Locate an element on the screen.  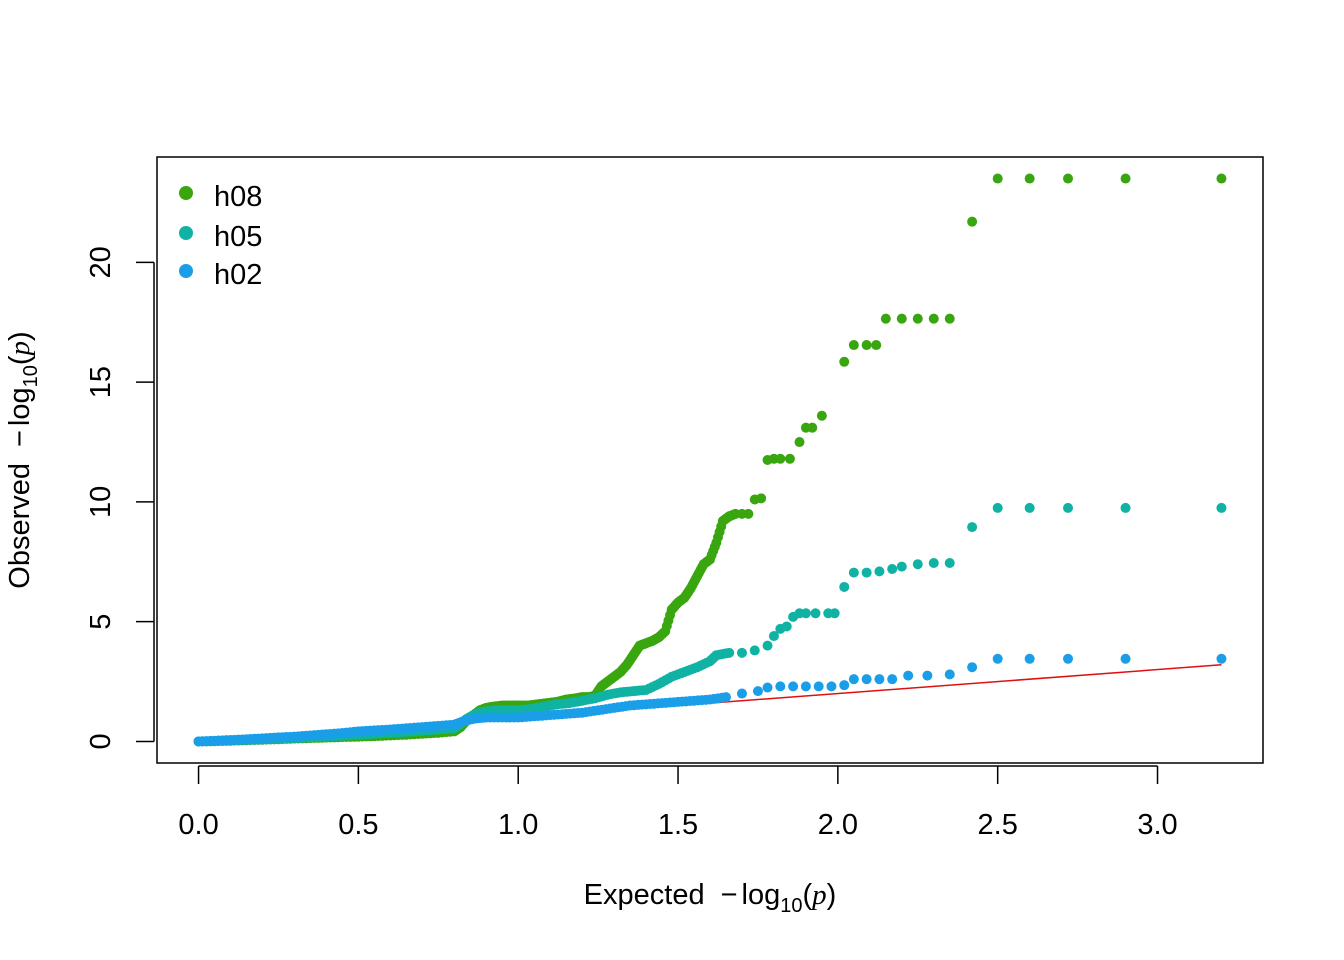
x-tick-label: 1.5 is located at coordinates (678, 825).